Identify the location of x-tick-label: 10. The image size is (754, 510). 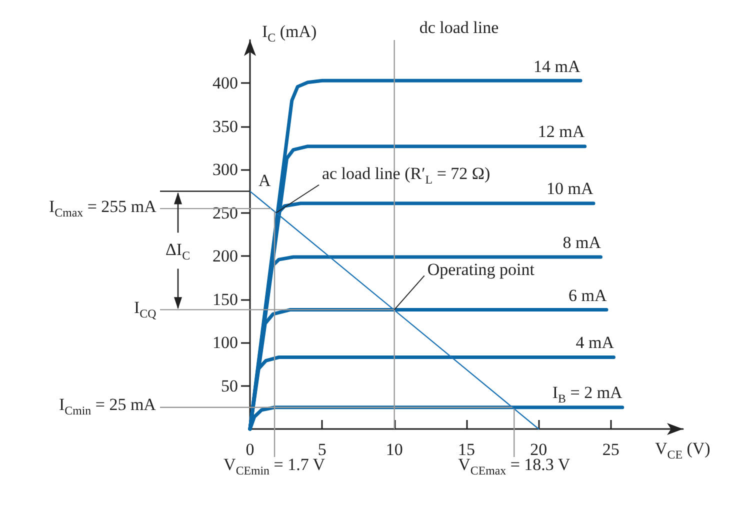
(394, 449).